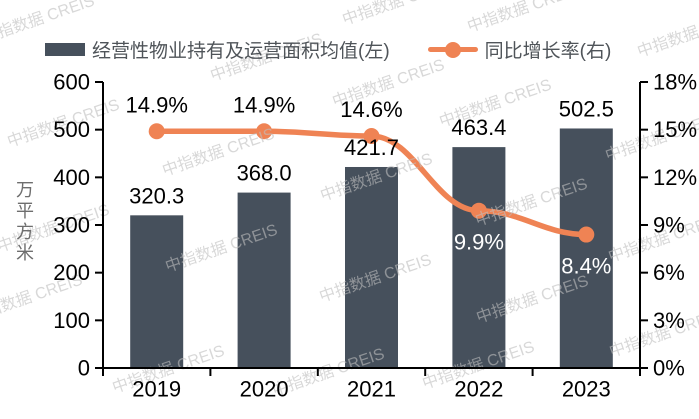 This screenshot has width=699, height=419. What do you see at coordinates (586, 248) in the screenshot?
I see `bar-2023` at bounding box center [586, 248].